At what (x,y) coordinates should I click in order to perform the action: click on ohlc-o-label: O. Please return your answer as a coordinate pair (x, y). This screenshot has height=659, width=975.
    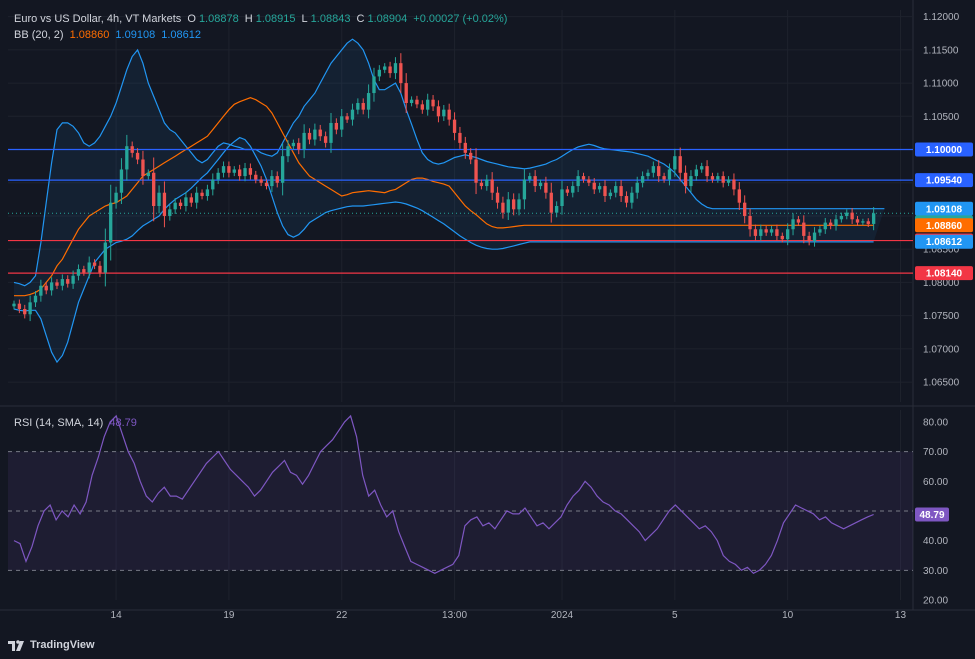
    Looking at the image, I should click on (191, 19).